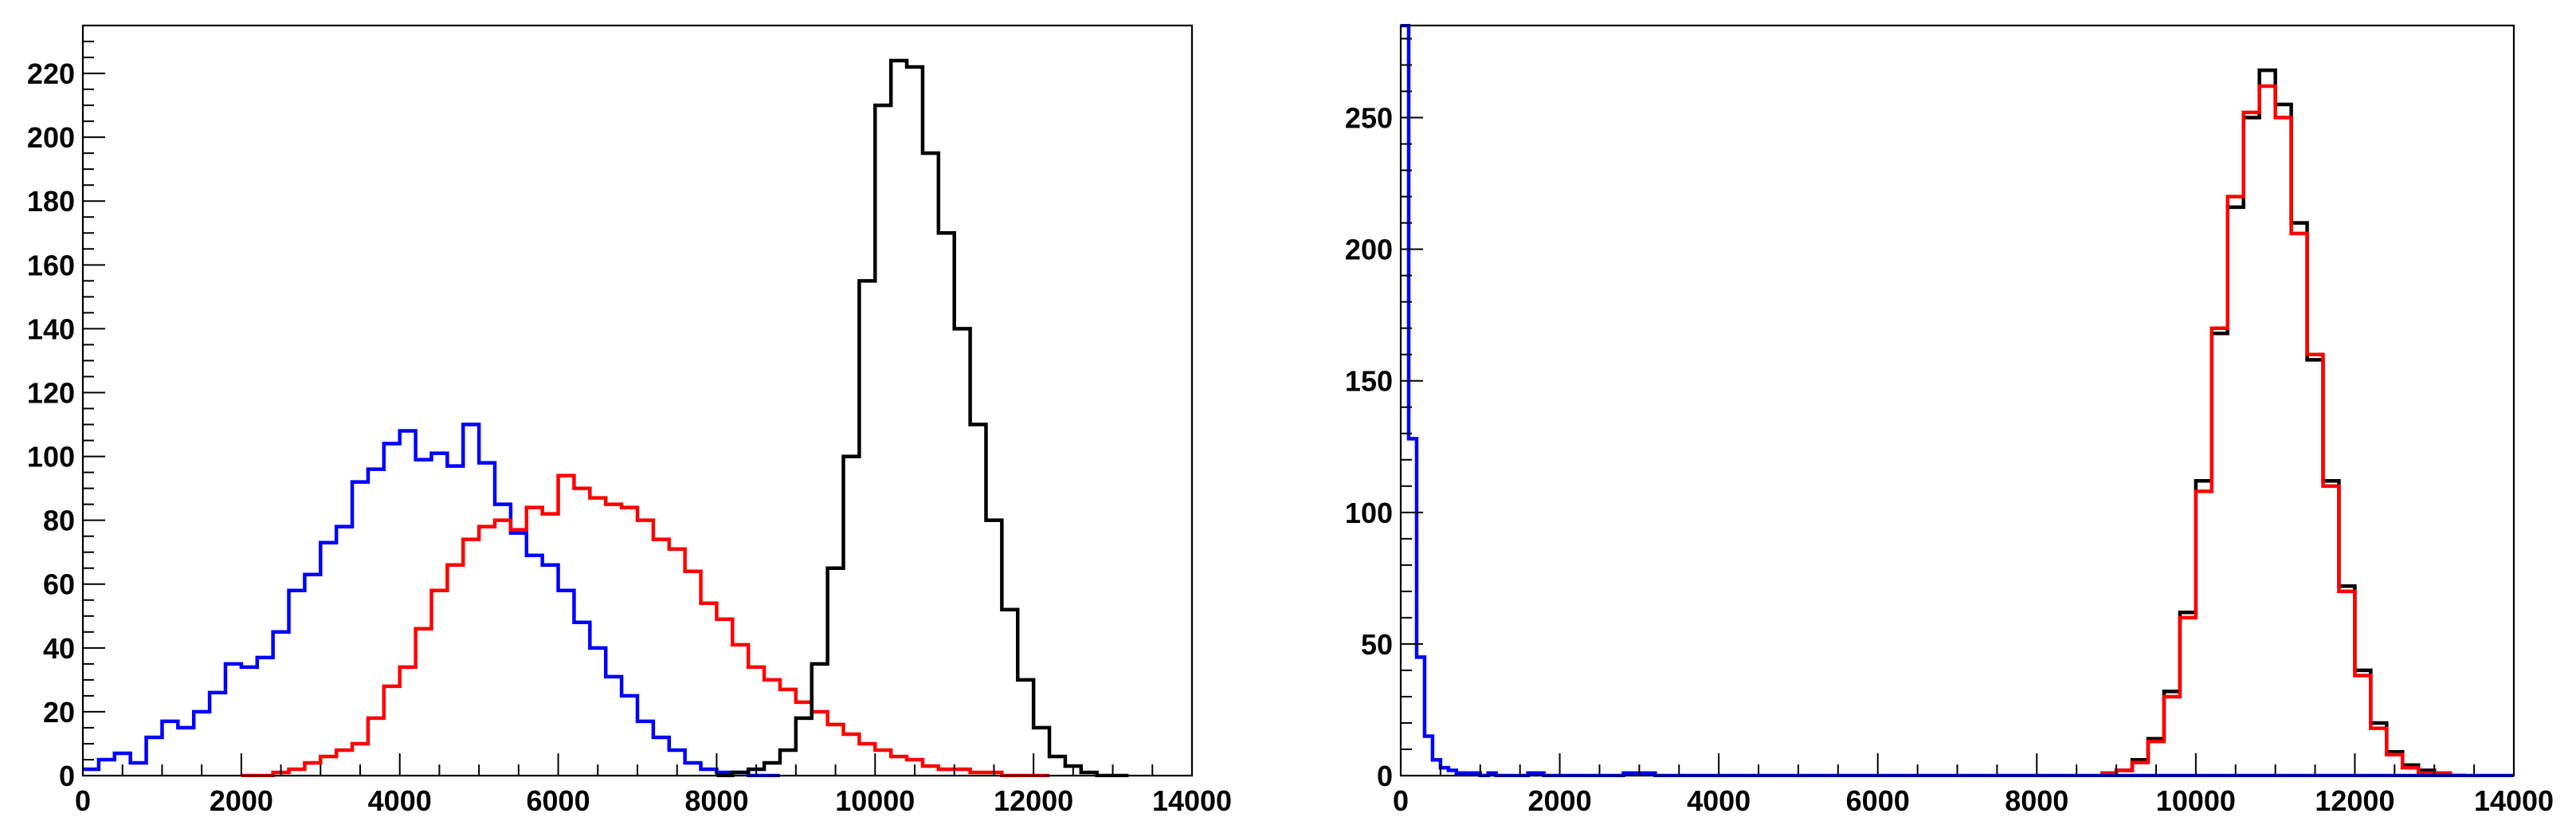 This screenshot has height=837, width=2576. Describe the element at coordinates (59, 712) in the screenshot. I see `left-chart-y-tick-label: 20` at that location.